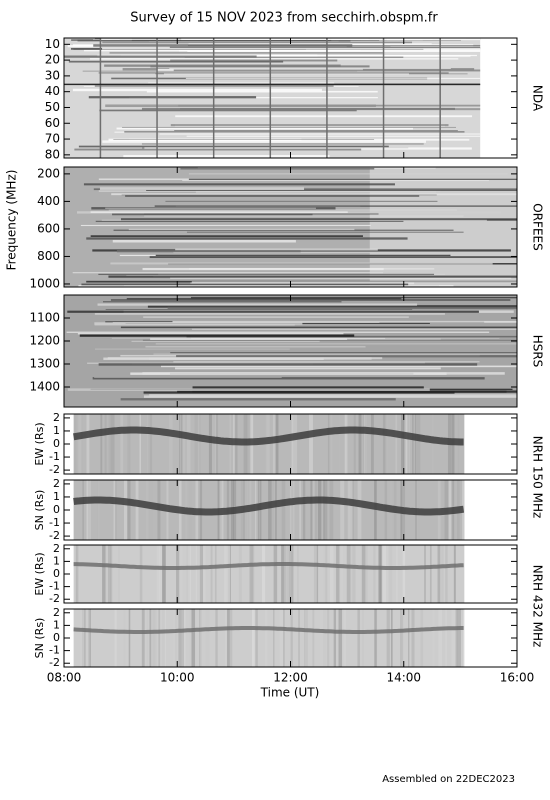 Image resolution: width=550 pixels, height=800 pixels. Describe the element at coordinates (64, 678) in the screenshot. I see `x-tick-label: 08:00` at that location.